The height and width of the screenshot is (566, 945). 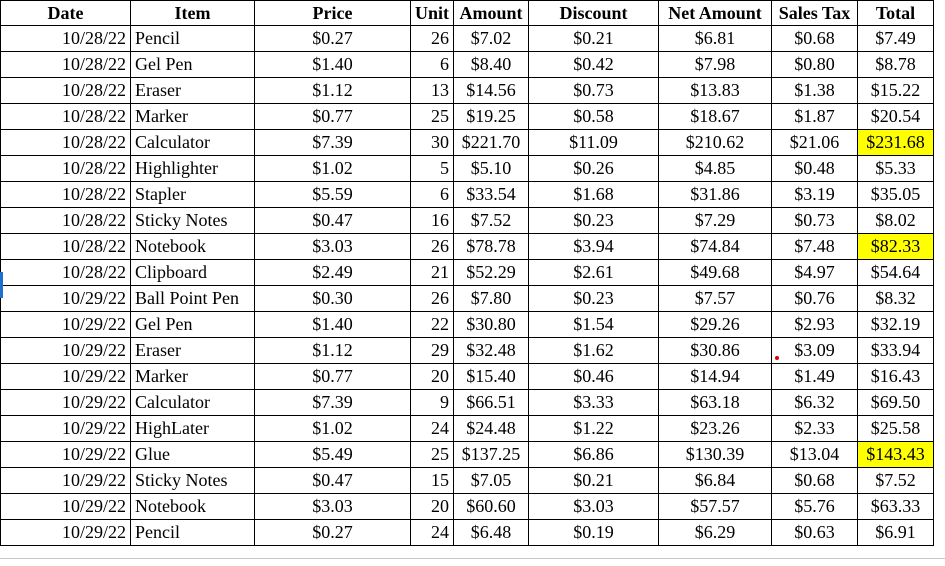 I want to click on total-cell: $54.64, so click(x=896, y=272).